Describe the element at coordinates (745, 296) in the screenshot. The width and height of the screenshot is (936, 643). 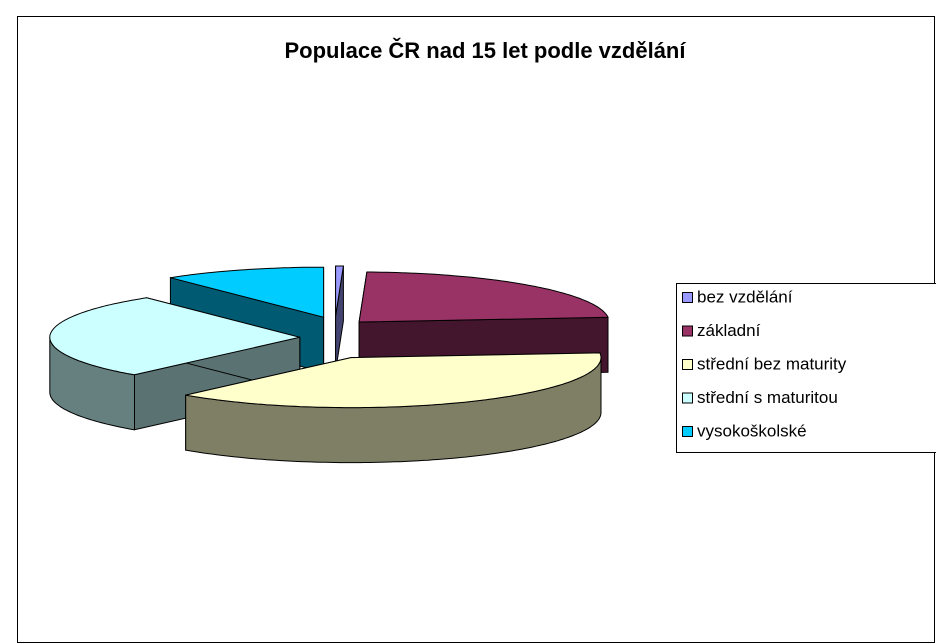
I see `legend-label: bez vzdělání` at that location.